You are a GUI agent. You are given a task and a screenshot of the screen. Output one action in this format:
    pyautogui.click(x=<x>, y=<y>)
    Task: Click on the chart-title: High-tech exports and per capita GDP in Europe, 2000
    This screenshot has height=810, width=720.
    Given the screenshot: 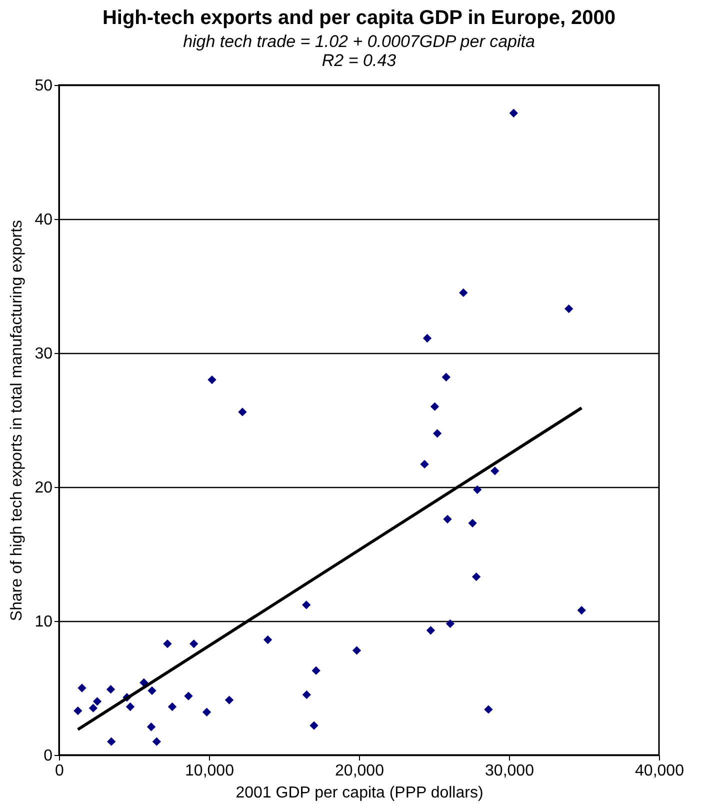 What is the action you would take?
    pyautogui.click(x=359, y=18)
    